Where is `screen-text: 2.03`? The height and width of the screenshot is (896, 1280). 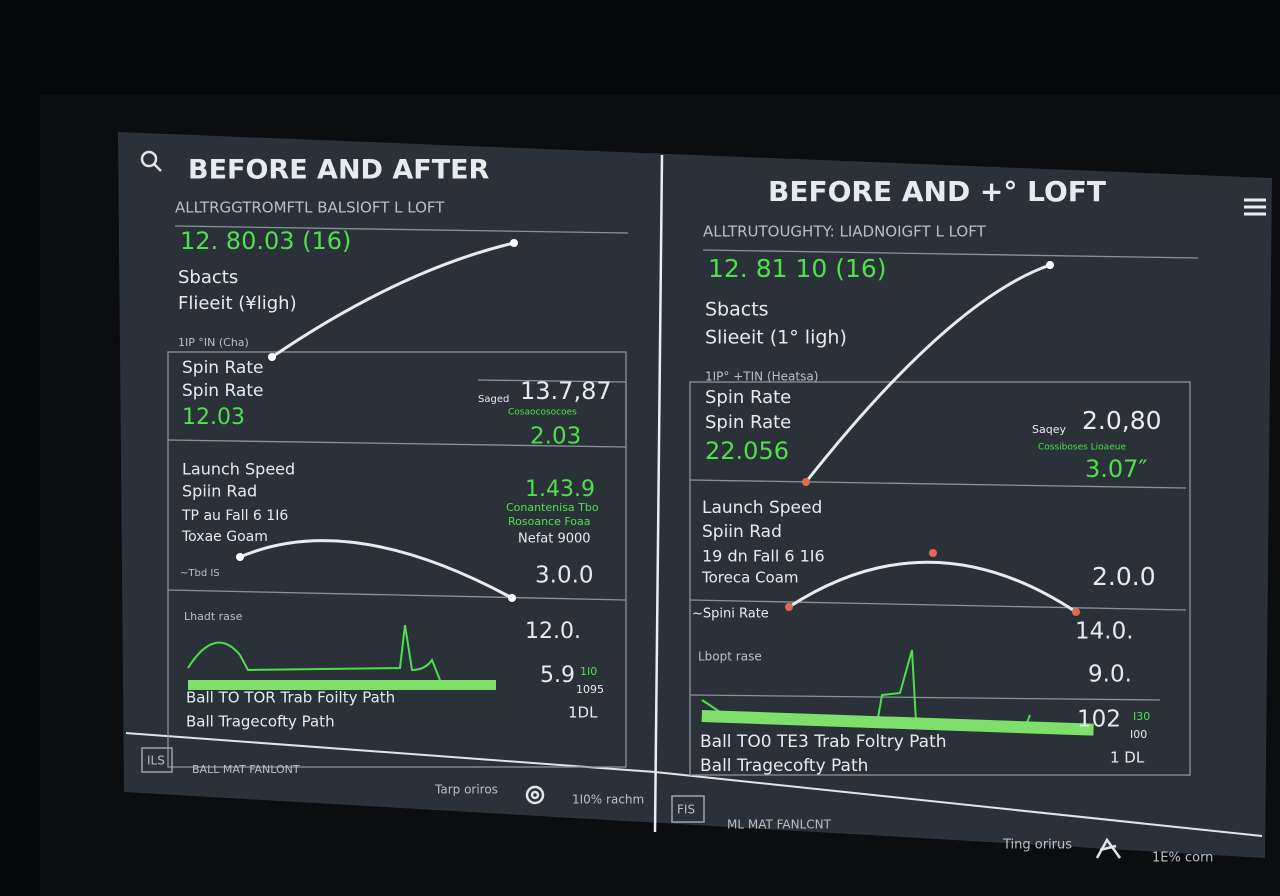
screen-text: 2.03 is located at coordinates (555, 437).